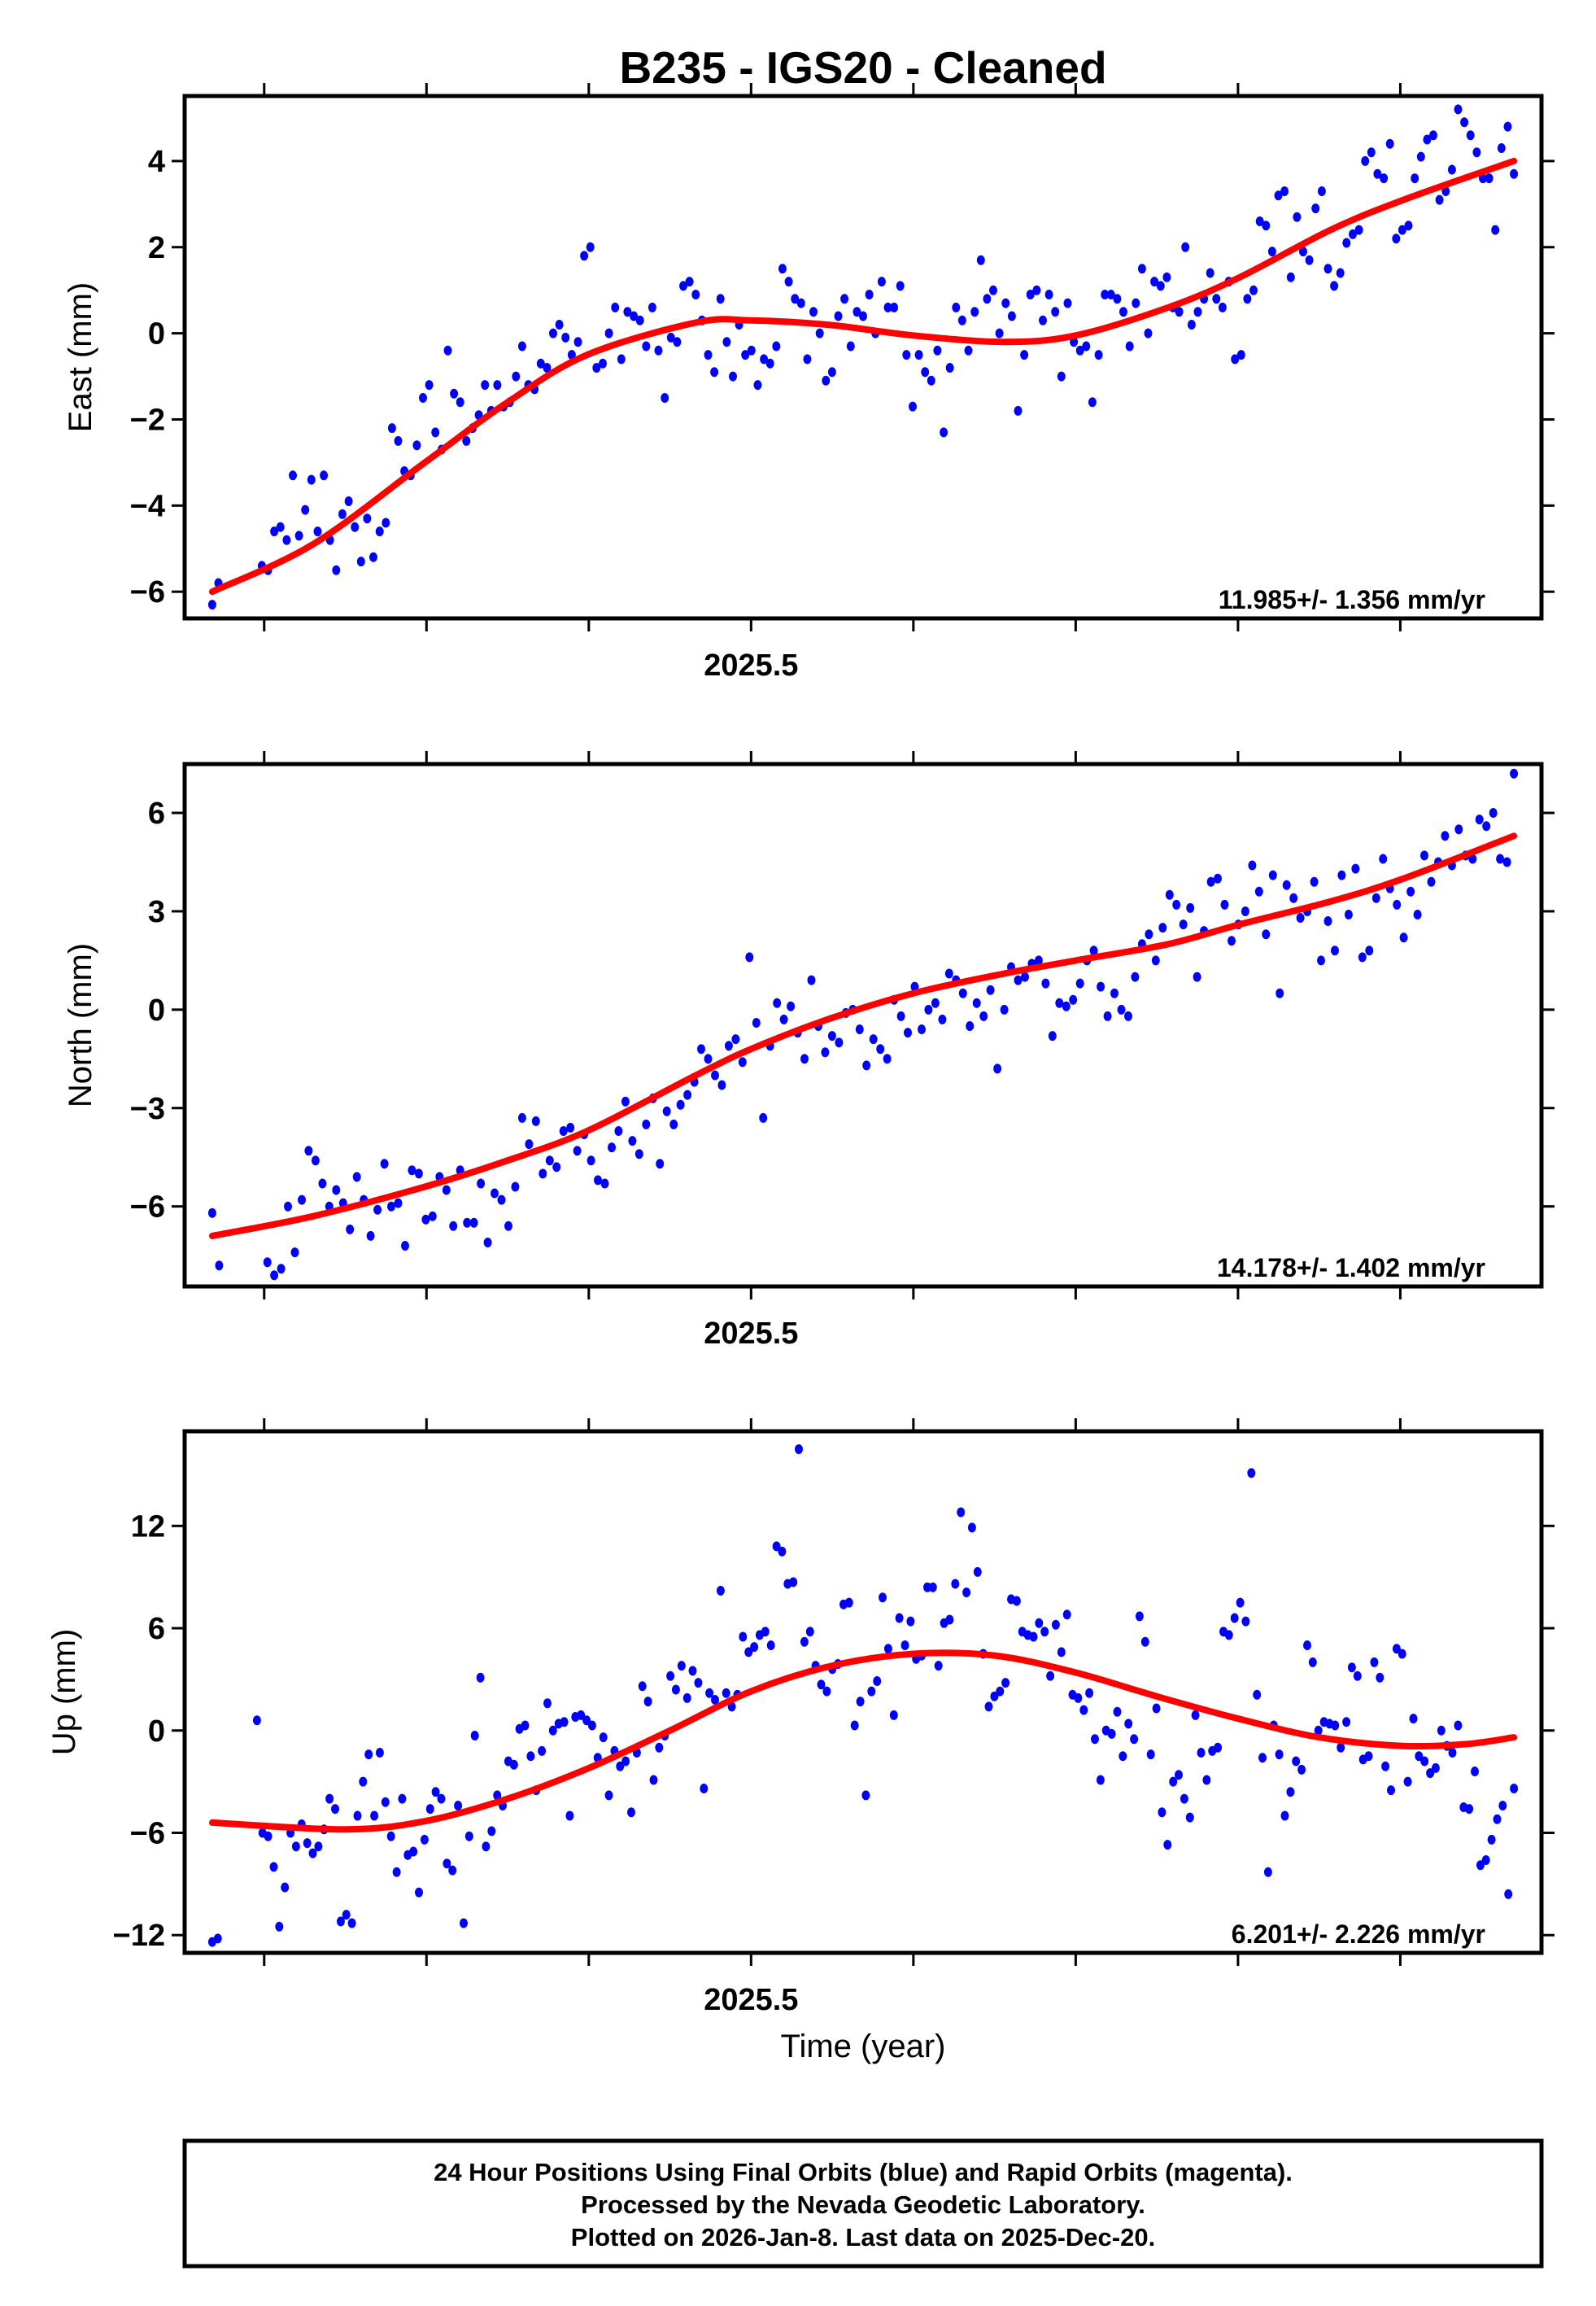  I want to click on x-tick-label: 2025.5, so click(751, 2000).